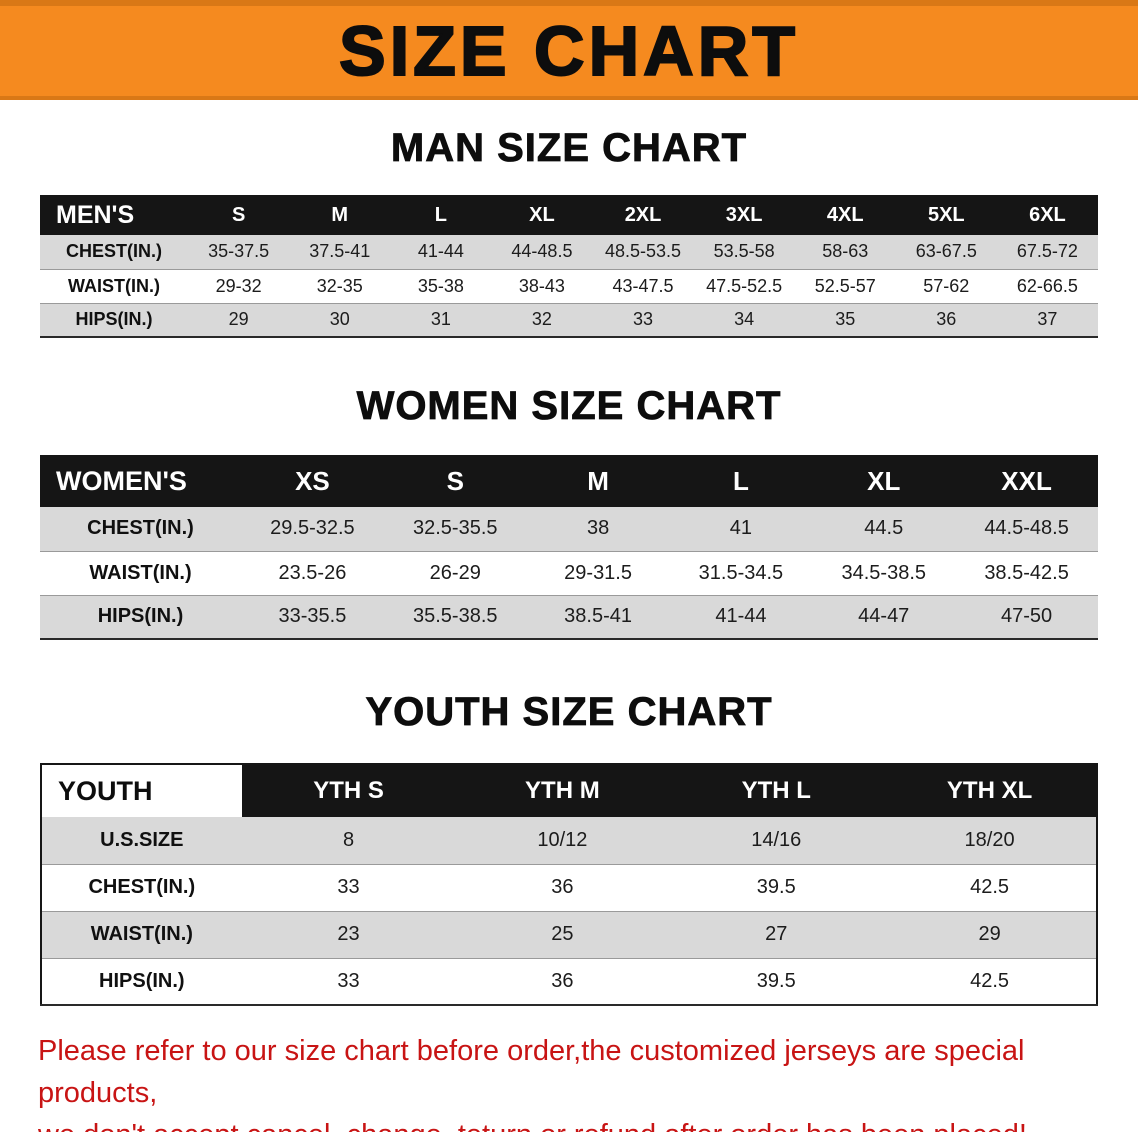 The width and height of the screenshot is (1138, 1132). Describe the element at coordinates (440, 285) in the screenshot. I see `size-value: 35-38` at that location.